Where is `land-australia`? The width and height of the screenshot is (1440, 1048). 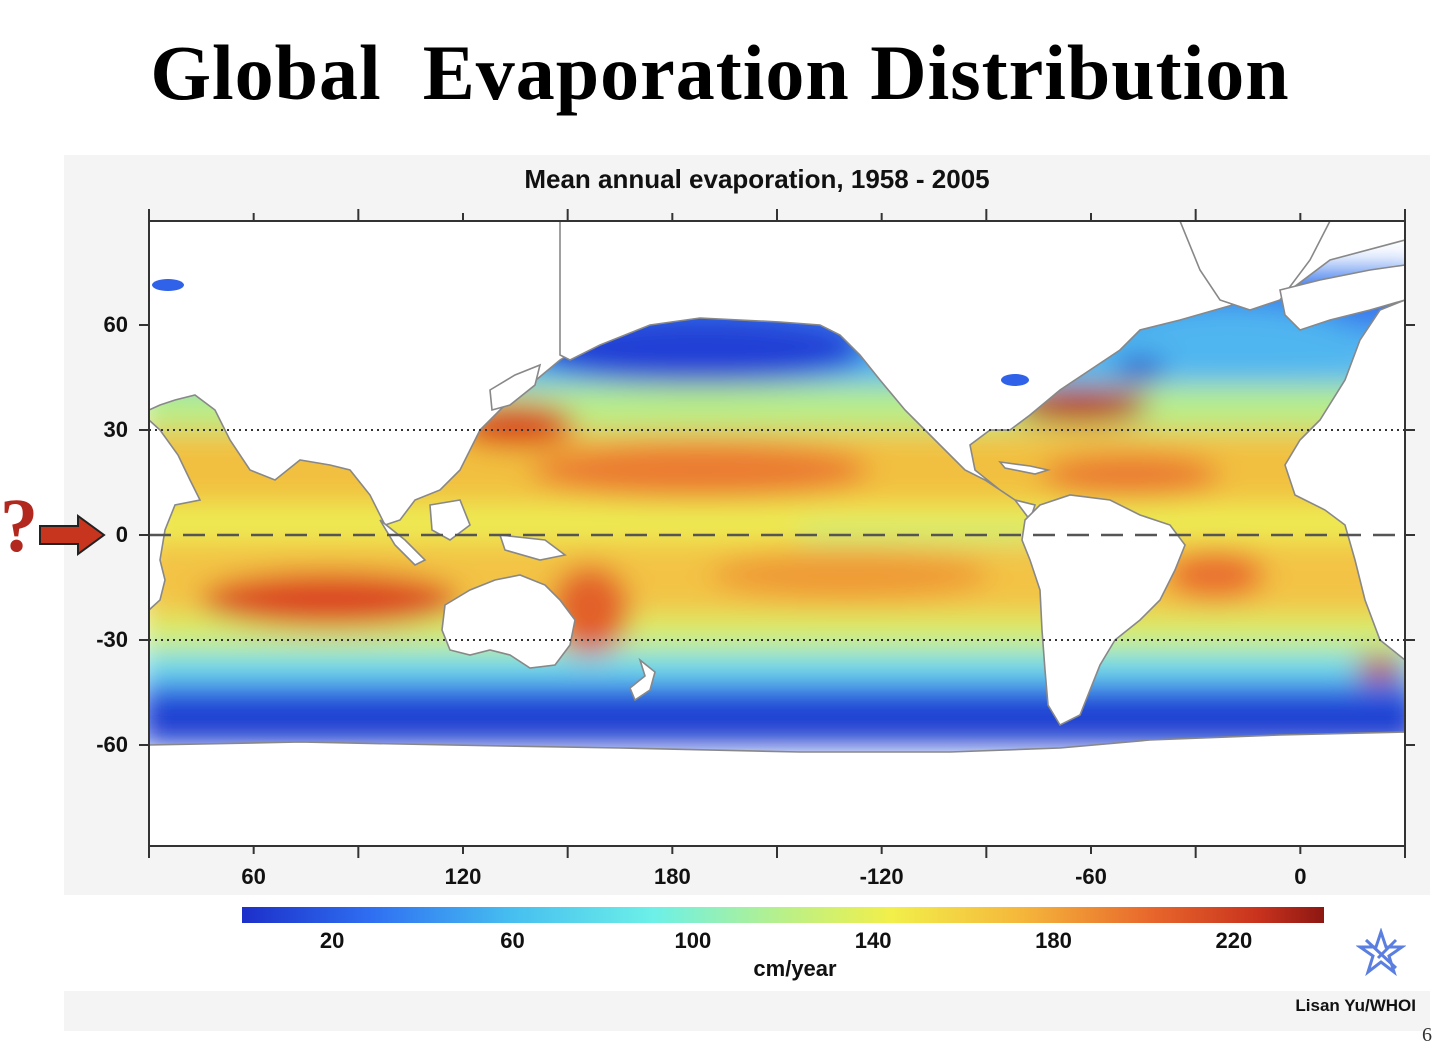
land-australia is located at coordinates (508, 621).